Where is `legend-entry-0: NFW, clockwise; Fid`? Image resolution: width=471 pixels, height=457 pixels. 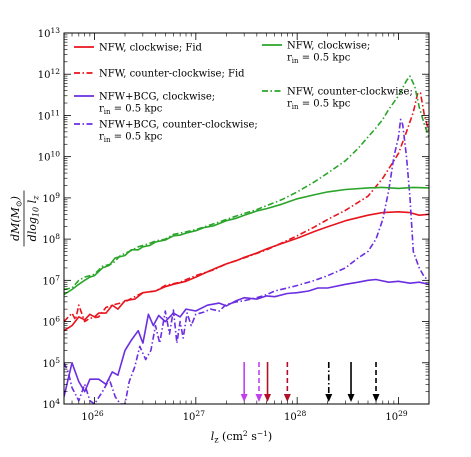
legend-entry-0: NFW, clockwise; Fid is located at coordinates (138, 48).